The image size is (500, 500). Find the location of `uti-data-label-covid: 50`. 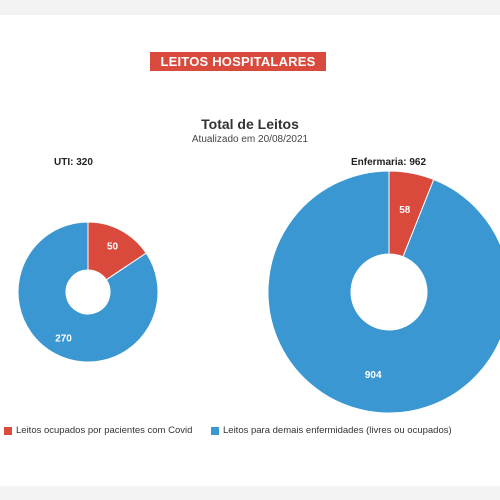

uti-data-label-covid: 50 is located at coordinates (113, 247).